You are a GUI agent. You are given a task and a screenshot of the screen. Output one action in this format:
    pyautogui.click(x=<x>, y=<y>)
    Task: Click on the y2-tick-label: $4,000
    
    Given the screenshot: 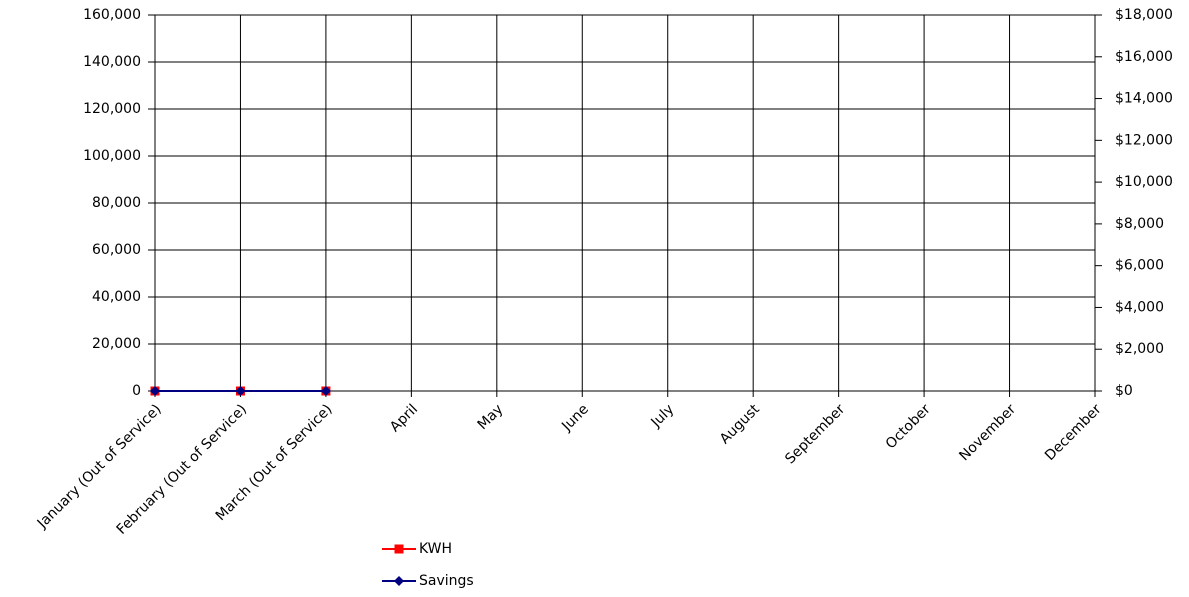 What is the action you would take?
    pyautogui.click(x=1139, y=307)
    